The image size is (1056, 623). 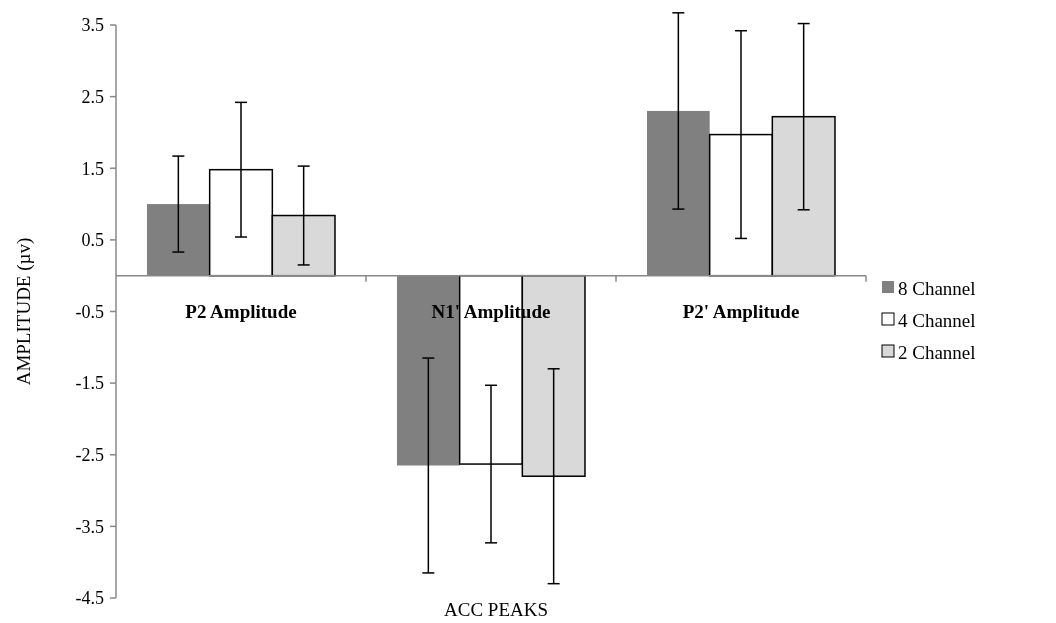 What do you see at coordinates (89, 526) in the screenshot?
I see `y-tick-label: -3.5` at bounding box center [89, 526].